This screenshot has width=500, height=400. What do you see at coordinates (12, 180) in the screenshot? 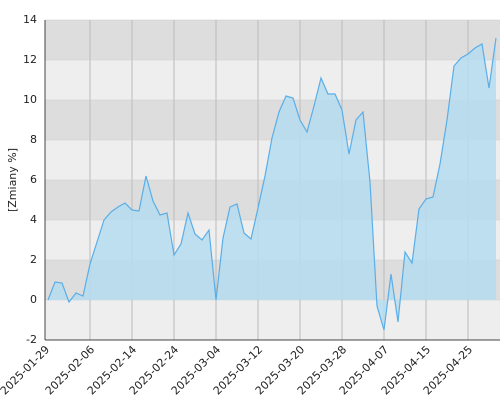
I see `y-axis-label: [Zmiany %]` at bounding box center [12, 180].